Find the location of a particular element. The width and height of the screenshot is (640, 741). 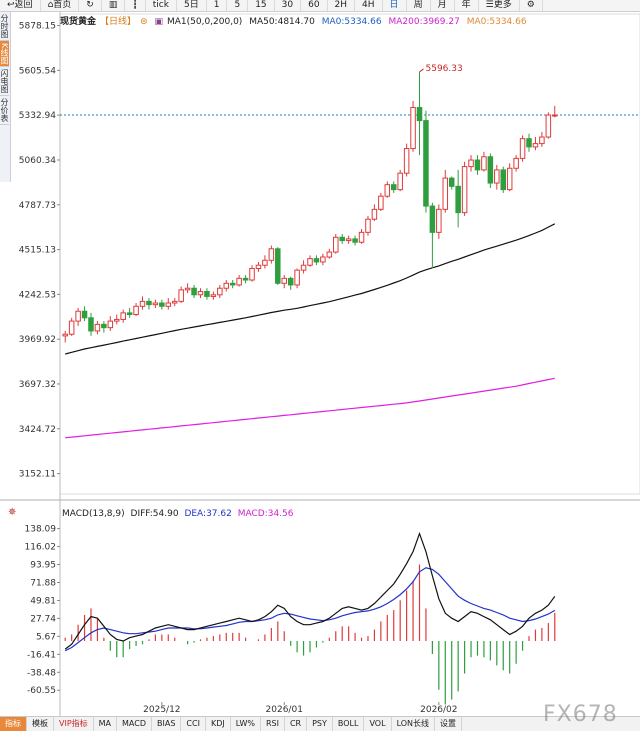

toolbar-item-日: 日 is located at coordinates (395, 5).